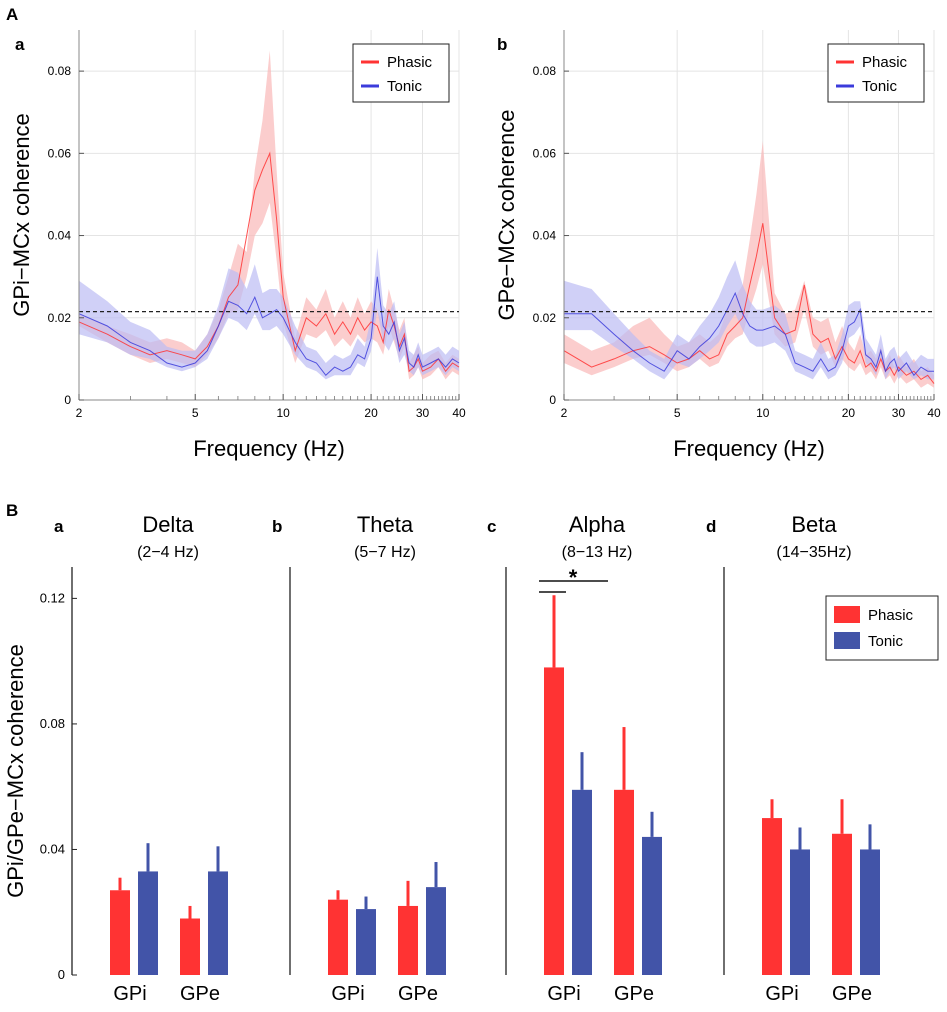 The image size is (947, 1012). I want to click on panel-label-B: B, so click(12, 510).